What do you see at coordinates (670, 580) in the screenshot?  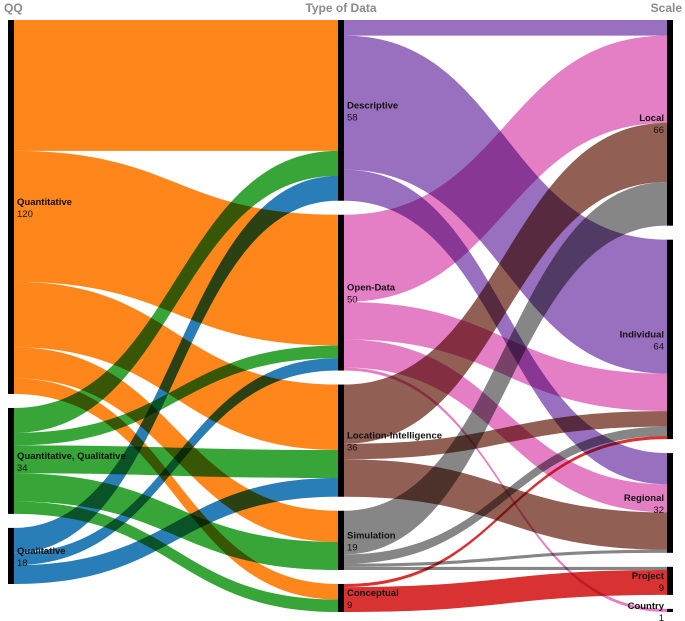 I see `node-bar-project` at bounding box center [670, 580].